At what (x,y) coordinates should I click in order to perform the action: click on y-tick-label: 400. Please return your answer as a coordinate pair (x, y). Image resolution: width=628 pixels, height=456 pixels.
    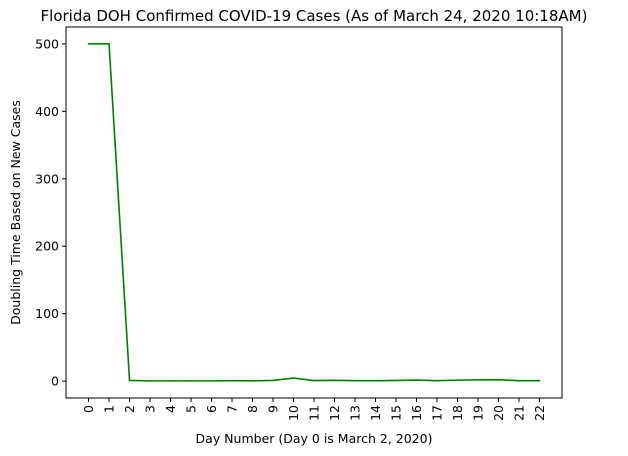
    Looking at the image, I should click on (47, 111).